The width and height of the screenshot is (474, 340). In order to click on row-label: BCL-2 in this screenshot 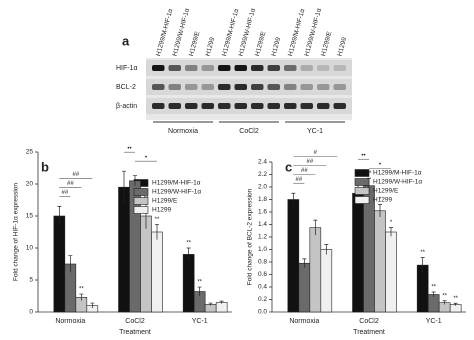, I will do `click(126, 87)`.